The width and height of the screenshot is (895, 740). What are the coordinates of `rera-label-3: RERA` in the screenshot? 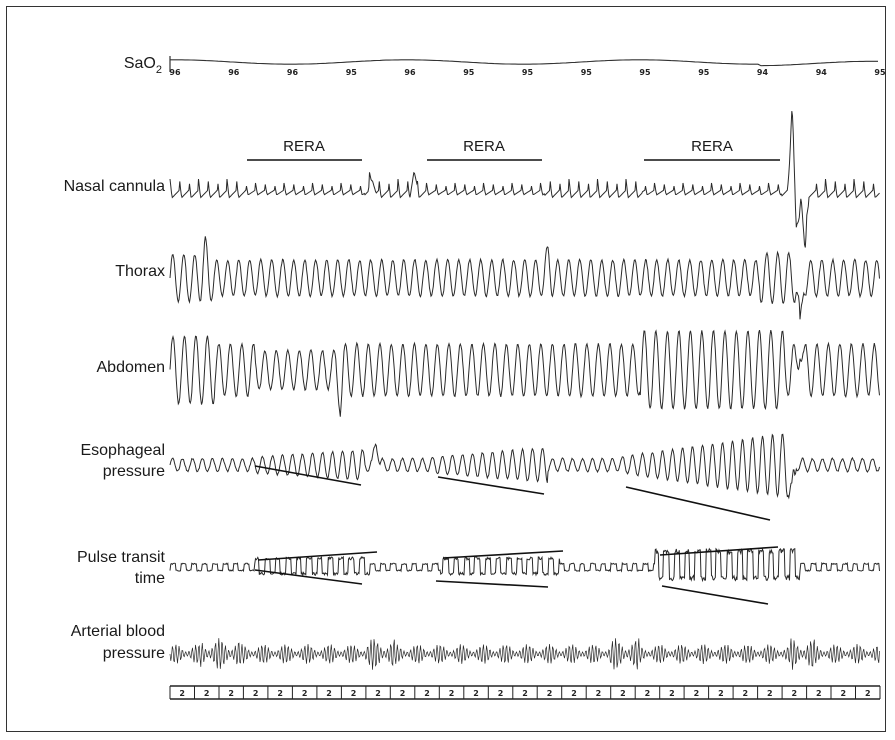 It's located at (712, 146).